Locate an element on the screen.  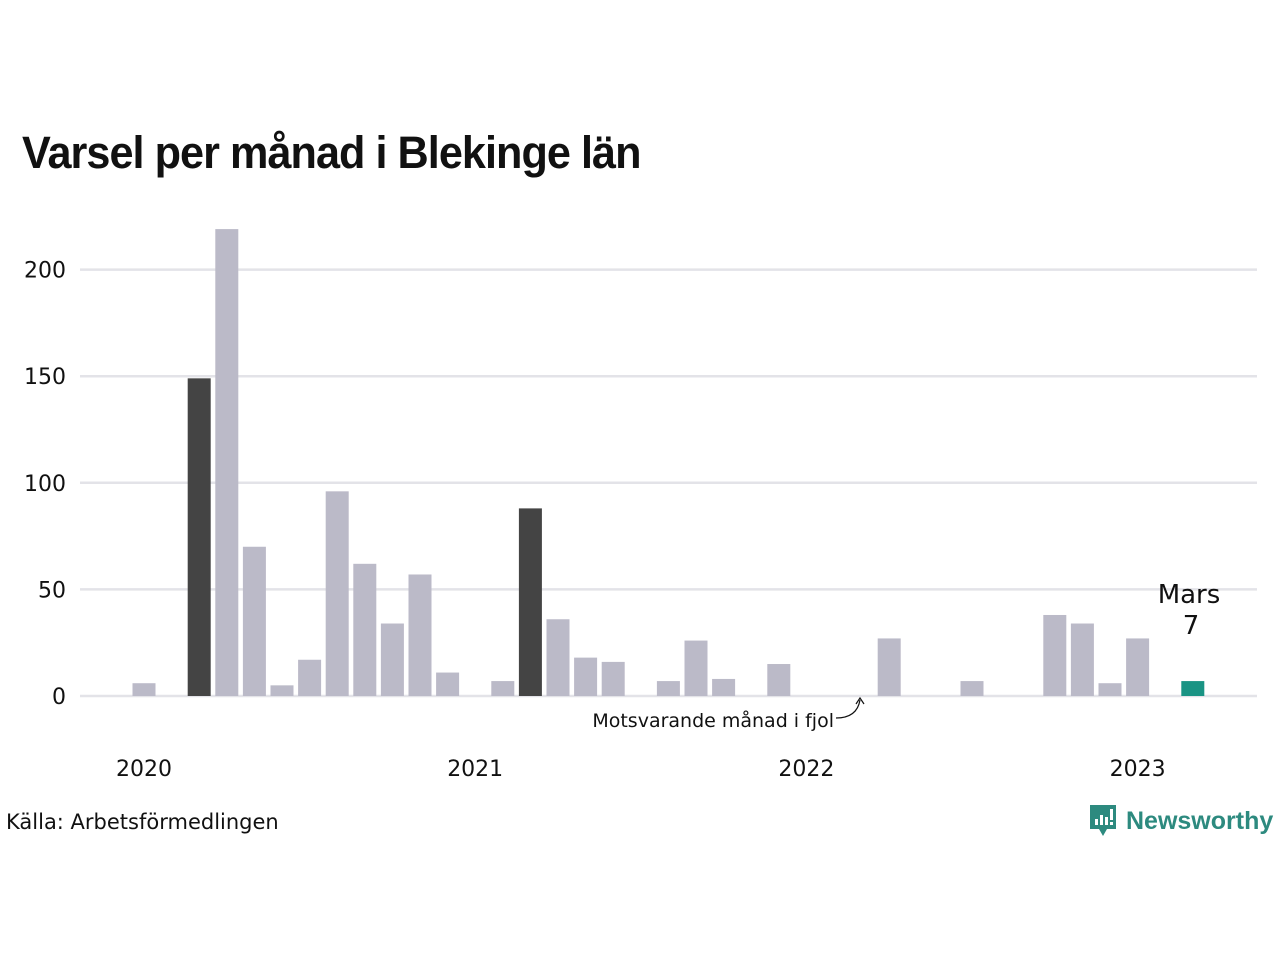
current-month-label: Mars is located at coordinates (1189, 595).